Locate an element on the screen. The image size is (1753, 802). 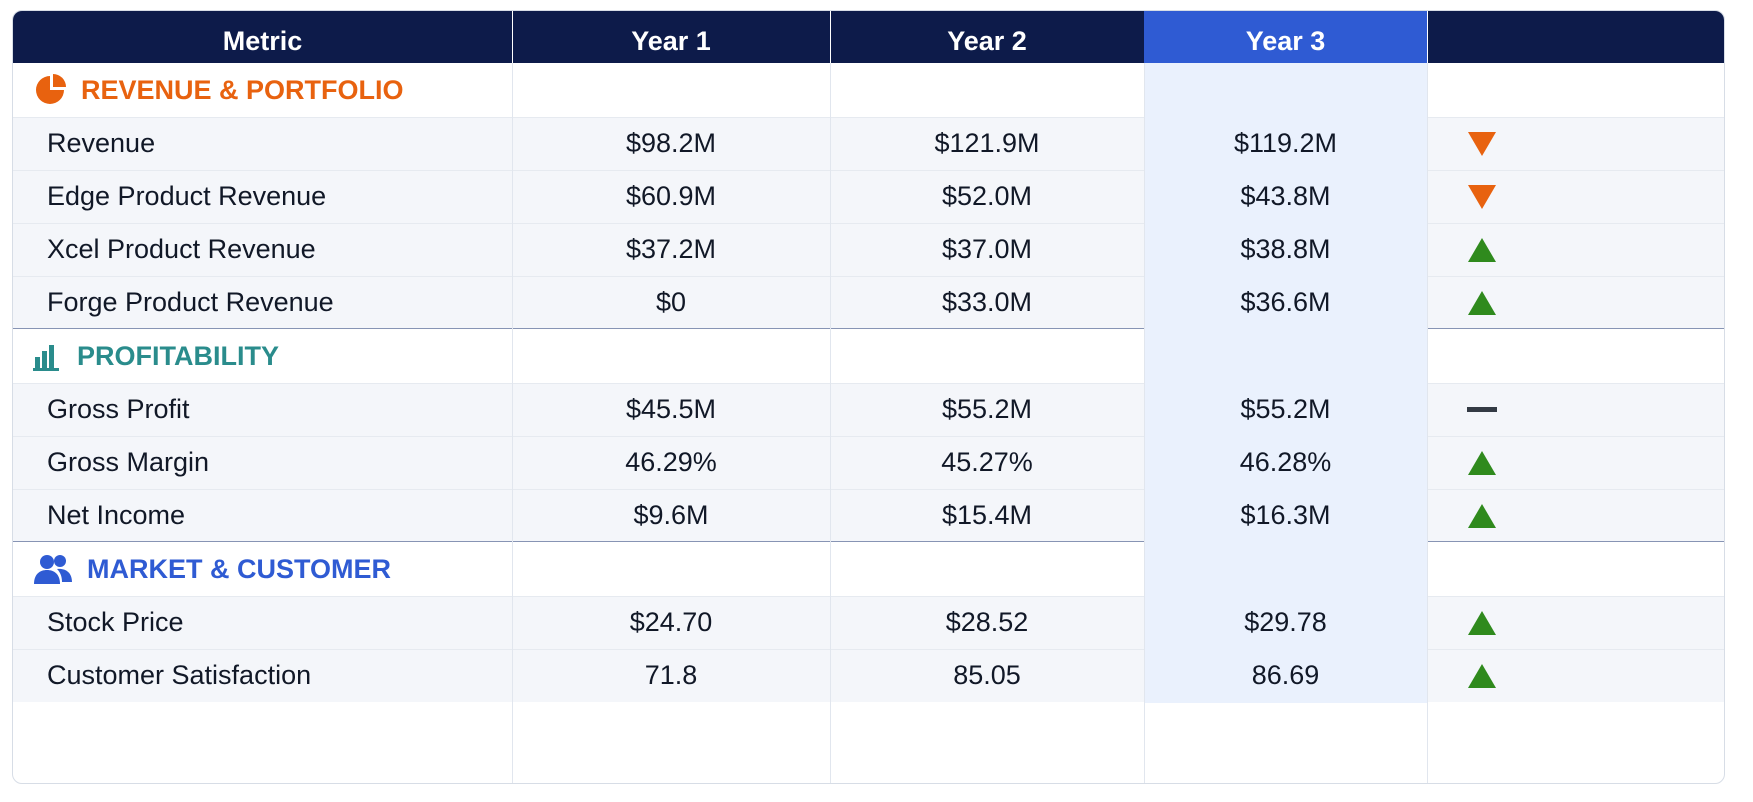
table-header: Metric Year 1 Year 2 Year 3 is located at coordinates (868, 41).